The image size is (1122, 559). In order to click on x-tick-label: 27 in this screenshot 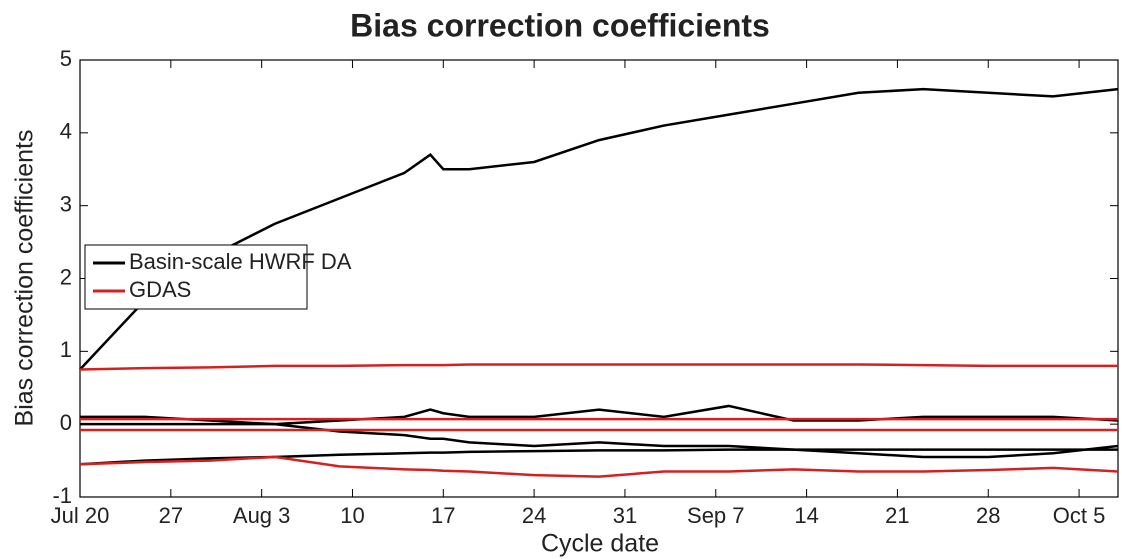, I will do `click(171, 515)`.